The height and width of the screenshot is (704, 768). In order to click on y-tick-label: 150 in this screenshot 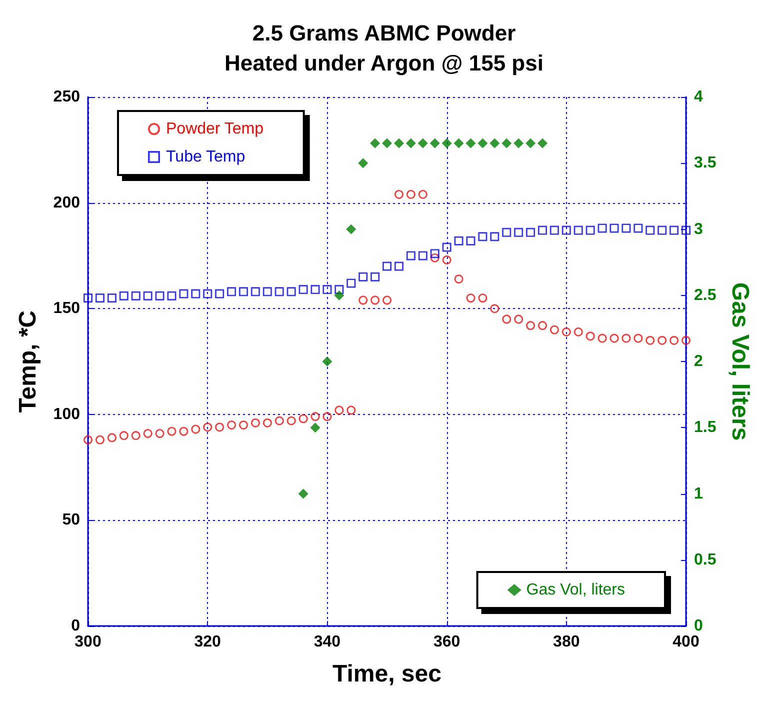, I will do `click(66, 309)`.